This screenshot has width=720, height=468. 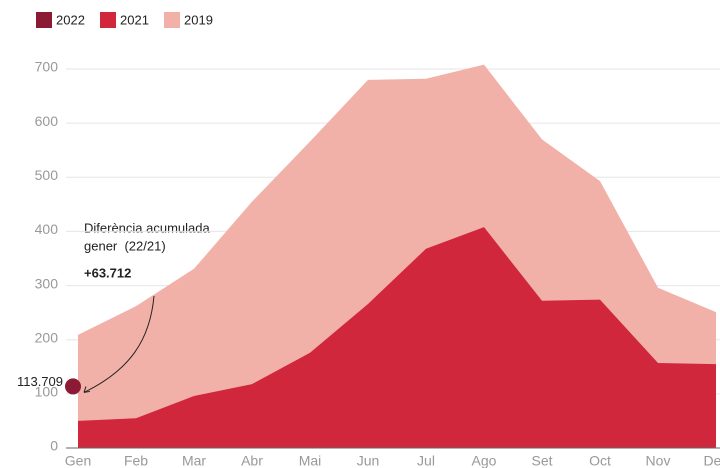 I want to click on x-tick-label: Oct, so click(x=600, y=460).